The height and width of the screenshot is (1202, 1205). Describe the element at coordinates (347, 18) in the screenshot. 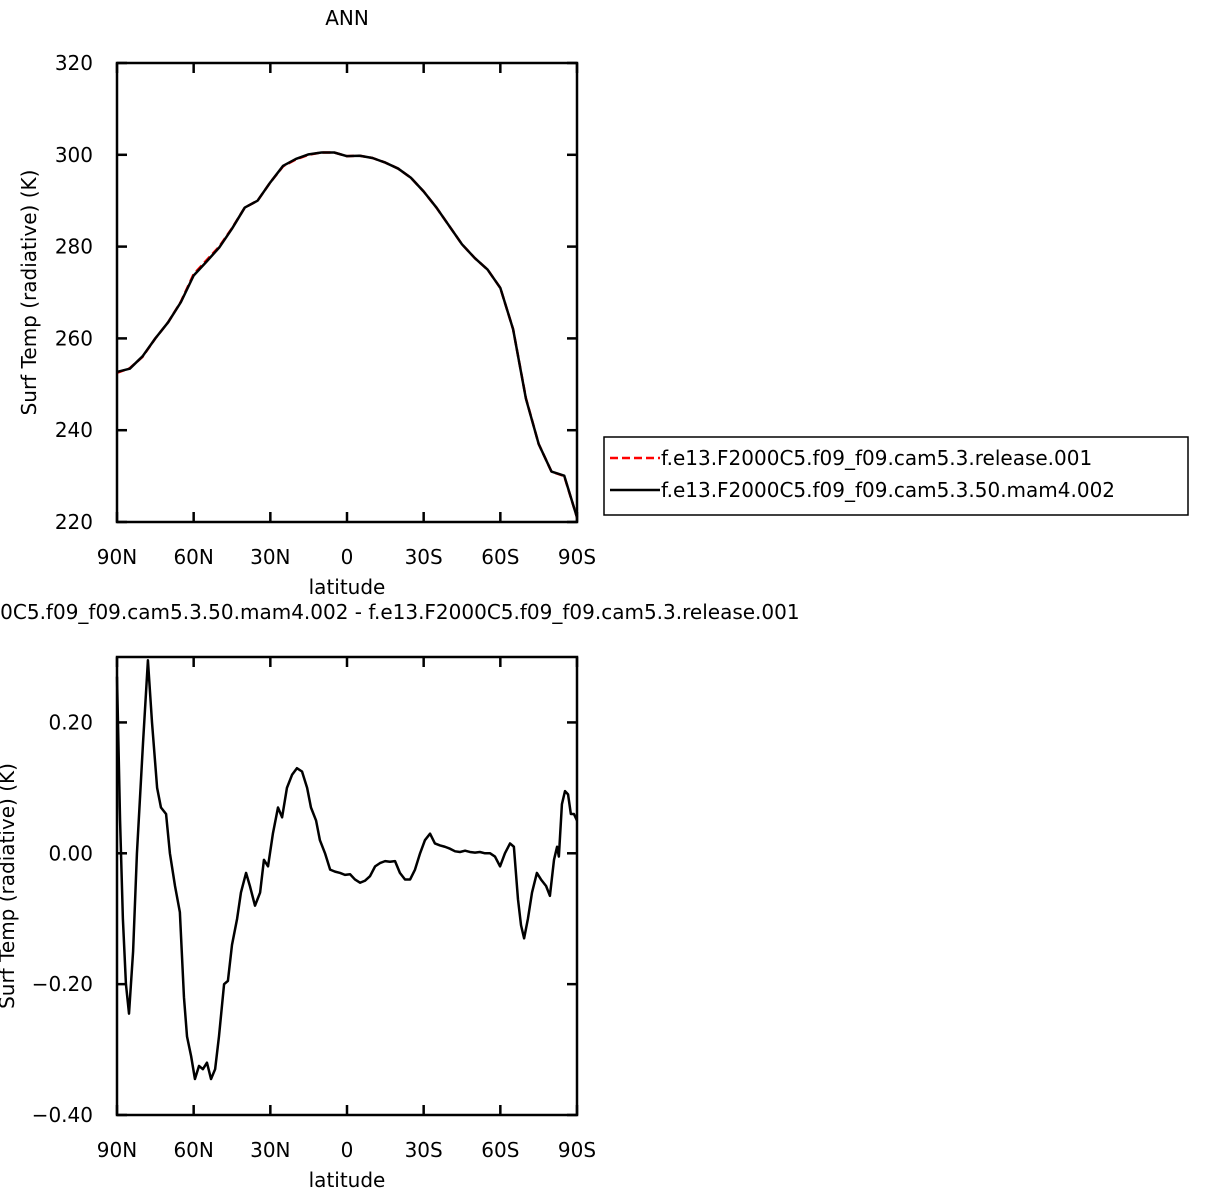

I see `chart-title: ANN` at that location.